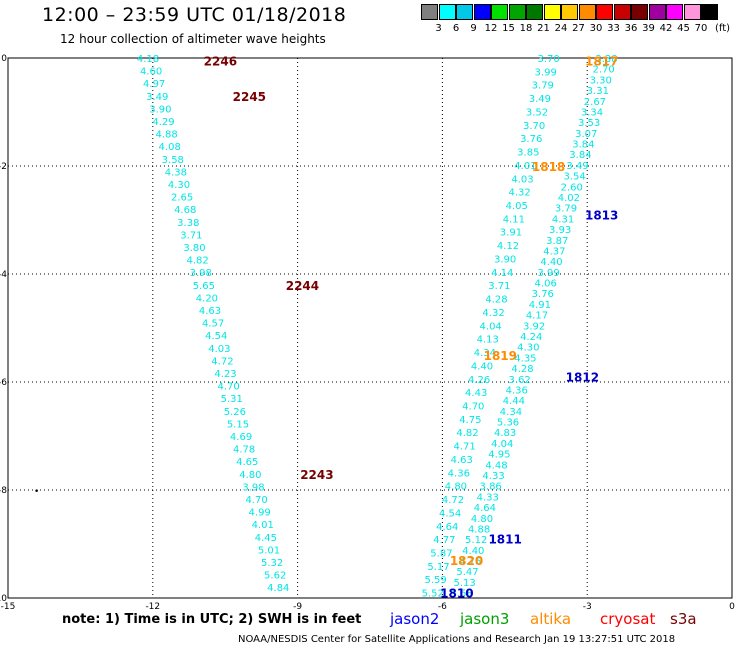 The image size is (740, 650). What do you see at coordinates (548, 273) in the screenshot?
I see `wave-height-value: 3.99` at bounding box center [548, 273].